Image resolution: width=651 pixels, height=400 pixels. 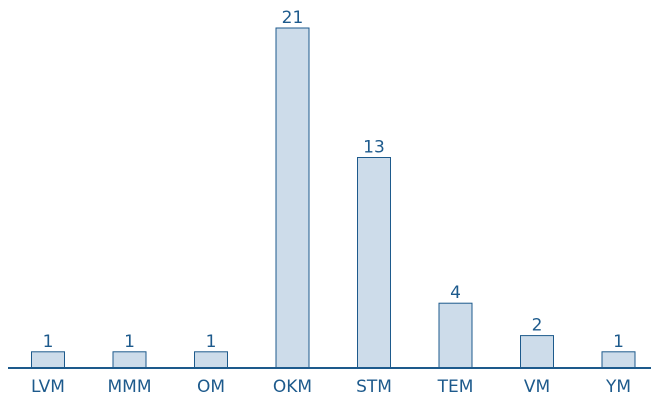 What do you see at coordinates (293, 18) in the screenshot?
I see `data-label-okm: 21` at bounding box center [293, 18].